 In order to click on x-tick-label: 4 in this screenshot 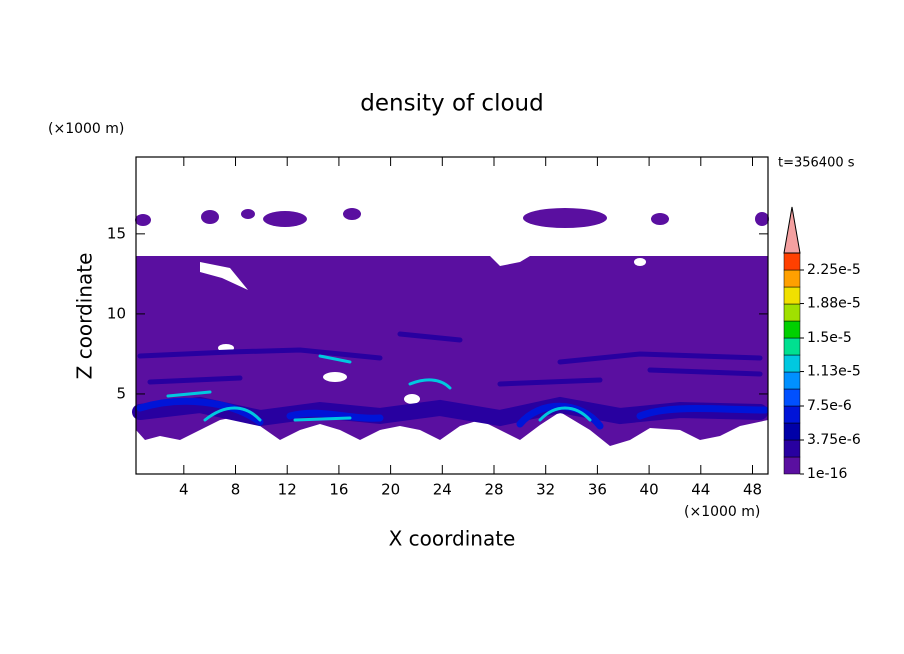, I will do `click(184, 490)`.